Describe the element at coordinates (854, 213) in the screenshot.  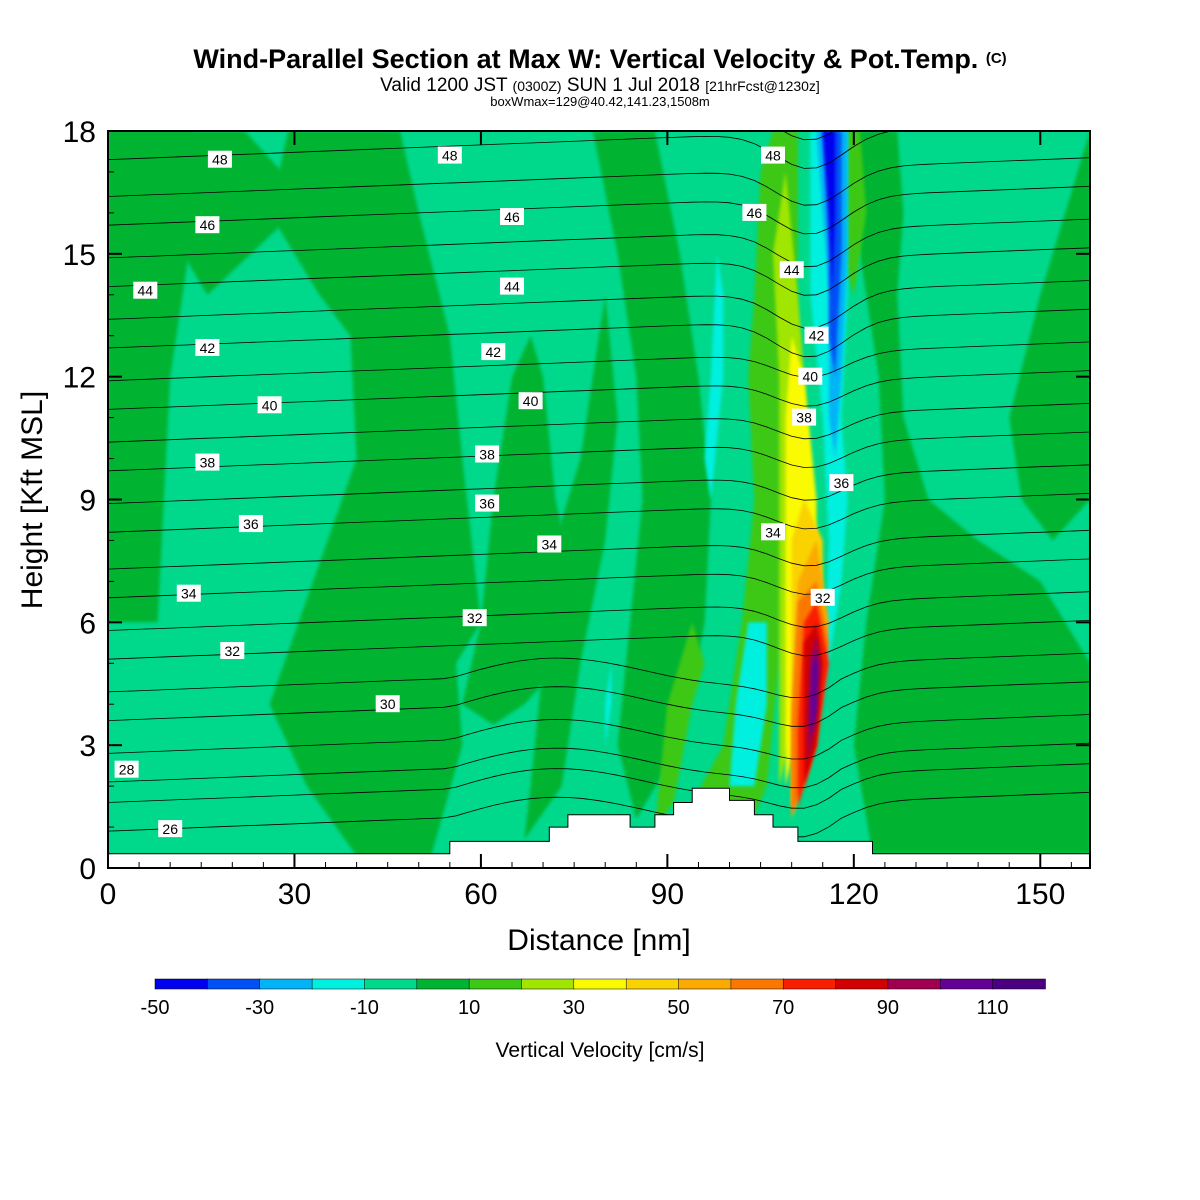
I see `ww-updraft-right-top` at that location.